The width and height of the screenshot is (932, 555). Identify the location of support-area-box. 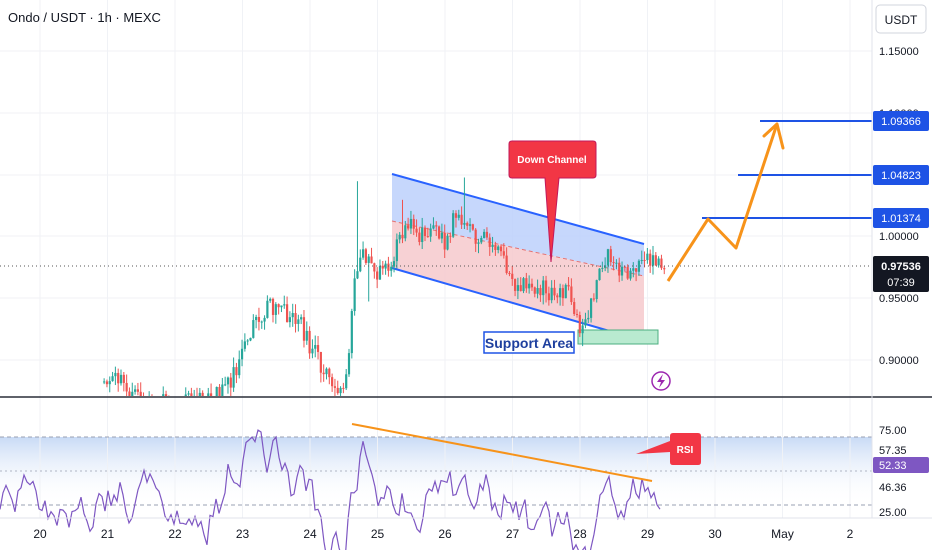
(618, 337).